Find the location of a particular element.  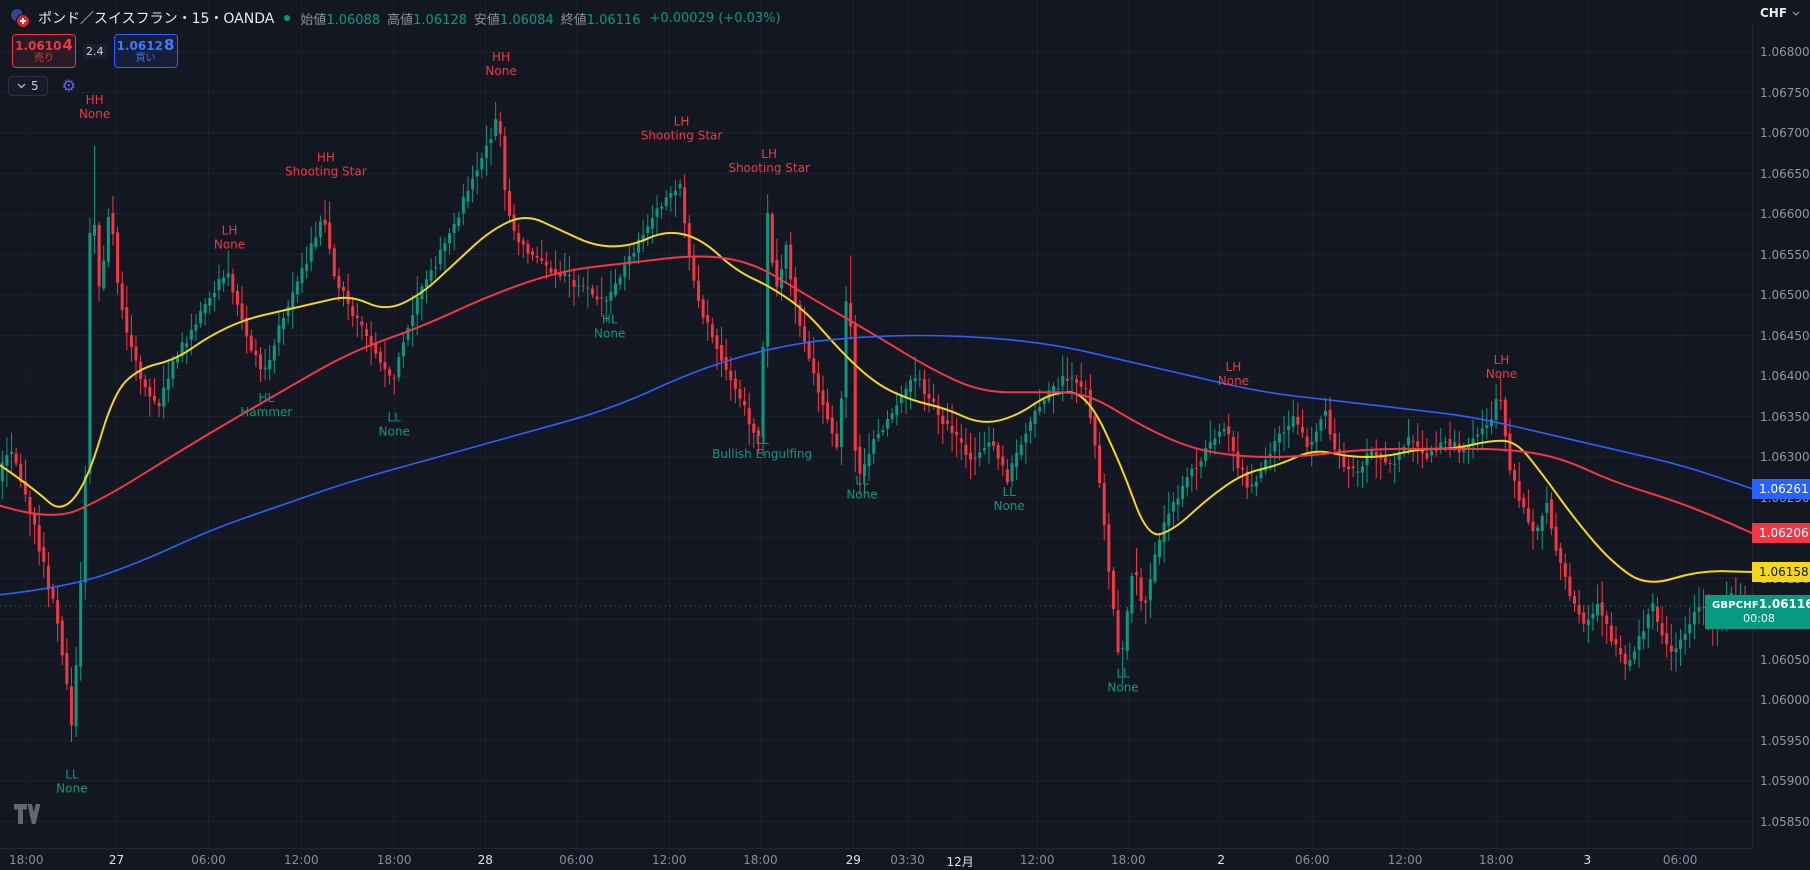

price-axis-label: 1.06000 is located at coordinates (1785, 700).